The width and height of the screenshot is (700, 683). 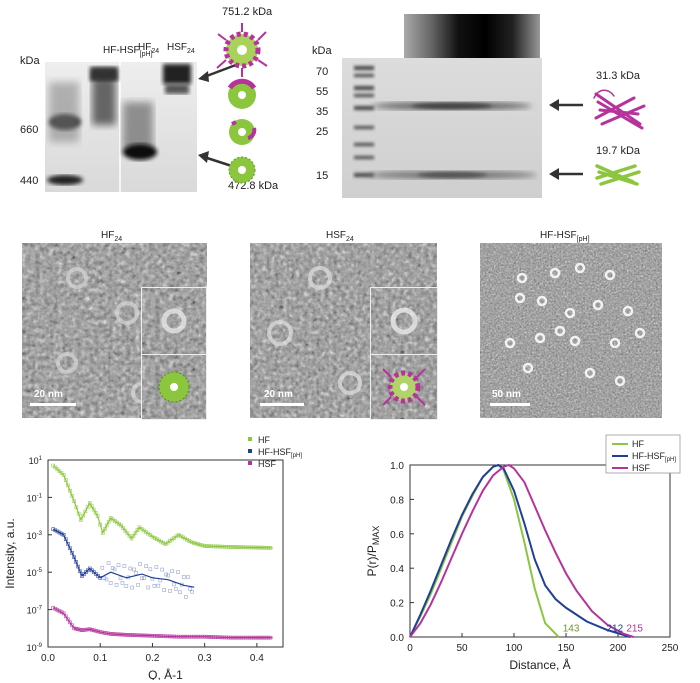 I want to click on pr-x-tick-label: 50, so click(x=462, y=648).